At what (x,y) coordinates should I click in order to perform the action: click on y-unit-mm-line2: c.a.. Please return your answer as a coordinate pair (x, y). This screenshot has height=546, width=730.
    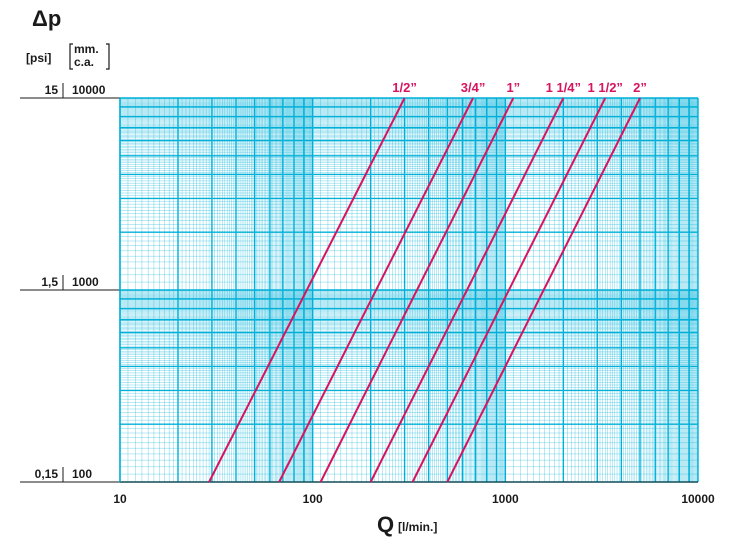
    Looking at the image, I should click on (84, 62).